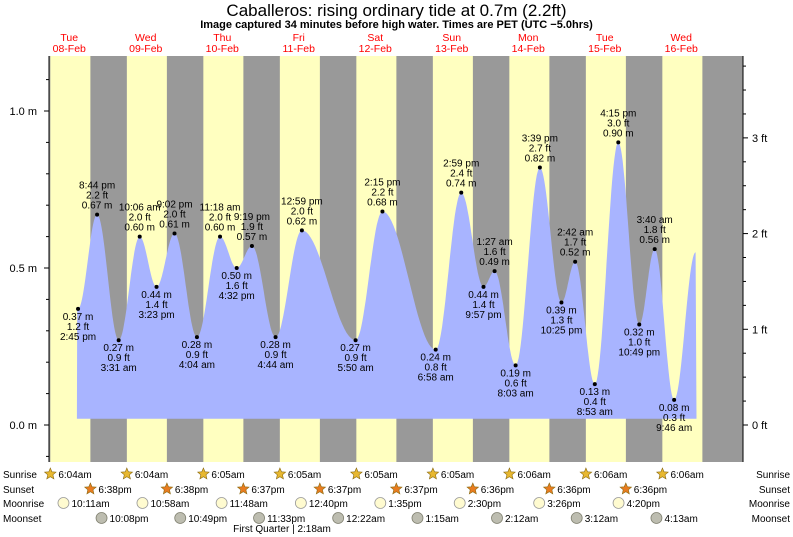 This screenshot has width=793, height=537. I want to click on day-date-label: 10-Feb, so click(222, 49).